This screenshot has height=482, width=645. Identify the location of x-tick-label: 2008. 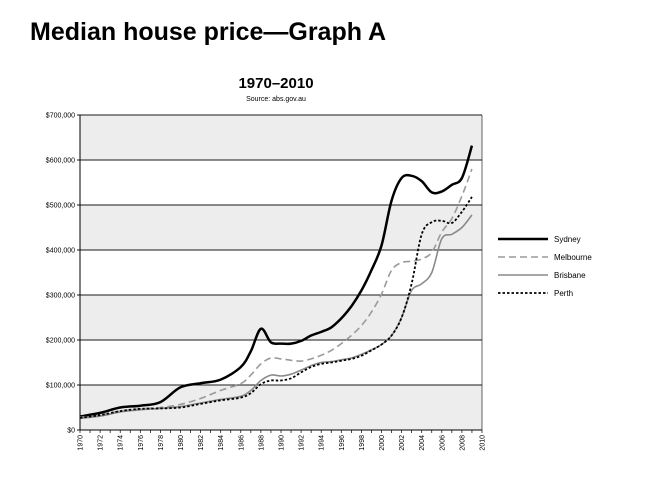
(462, 443).